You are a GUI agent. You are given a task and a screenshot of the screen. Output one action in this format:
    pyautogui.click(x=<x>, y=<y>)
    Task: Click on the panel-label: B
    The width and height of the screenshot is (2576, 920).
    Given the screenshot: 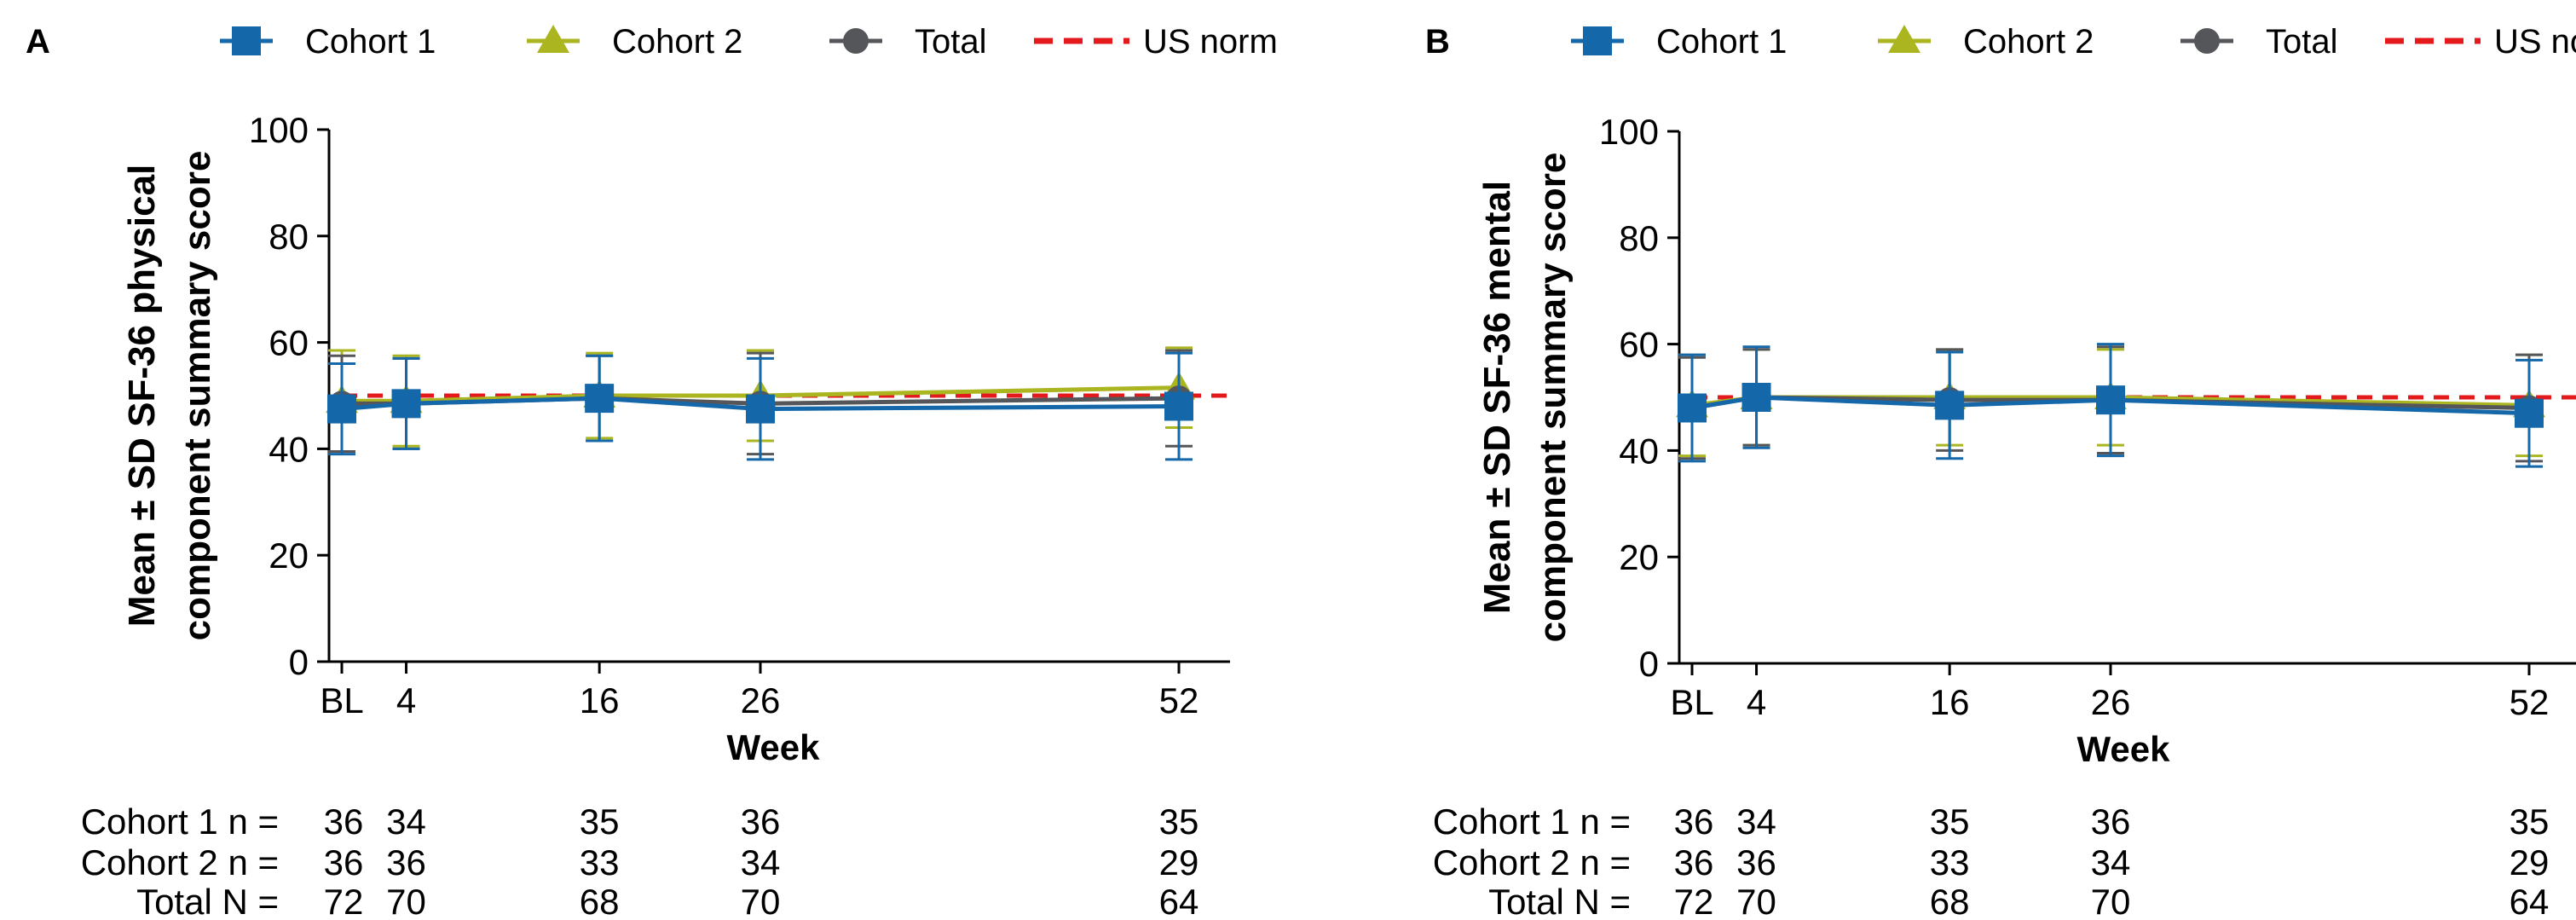 What is the action you would take?
    pyautogui.click(x=1437, y=42)
    